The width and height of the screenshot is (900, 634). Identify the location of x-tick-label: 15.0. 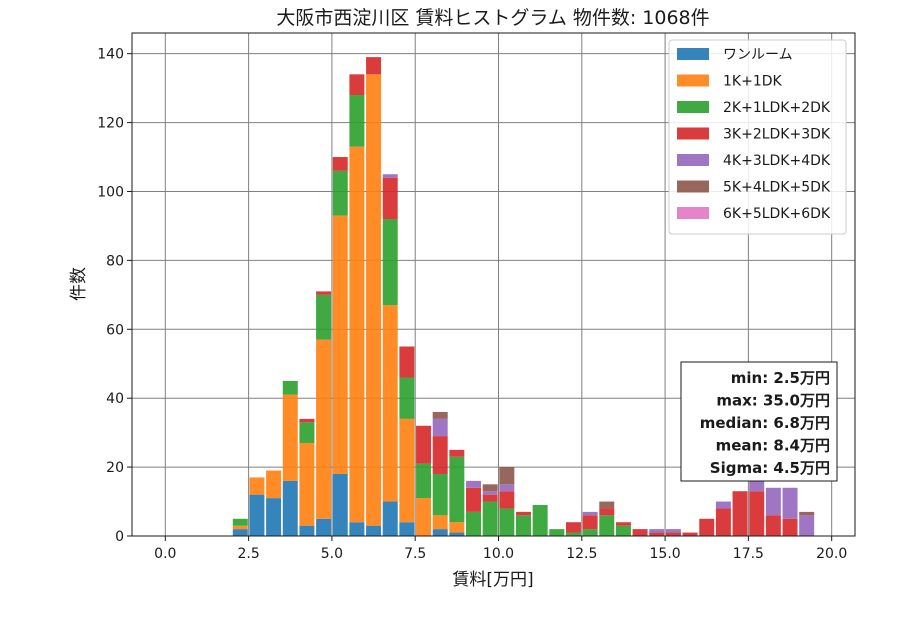
(665, 554).